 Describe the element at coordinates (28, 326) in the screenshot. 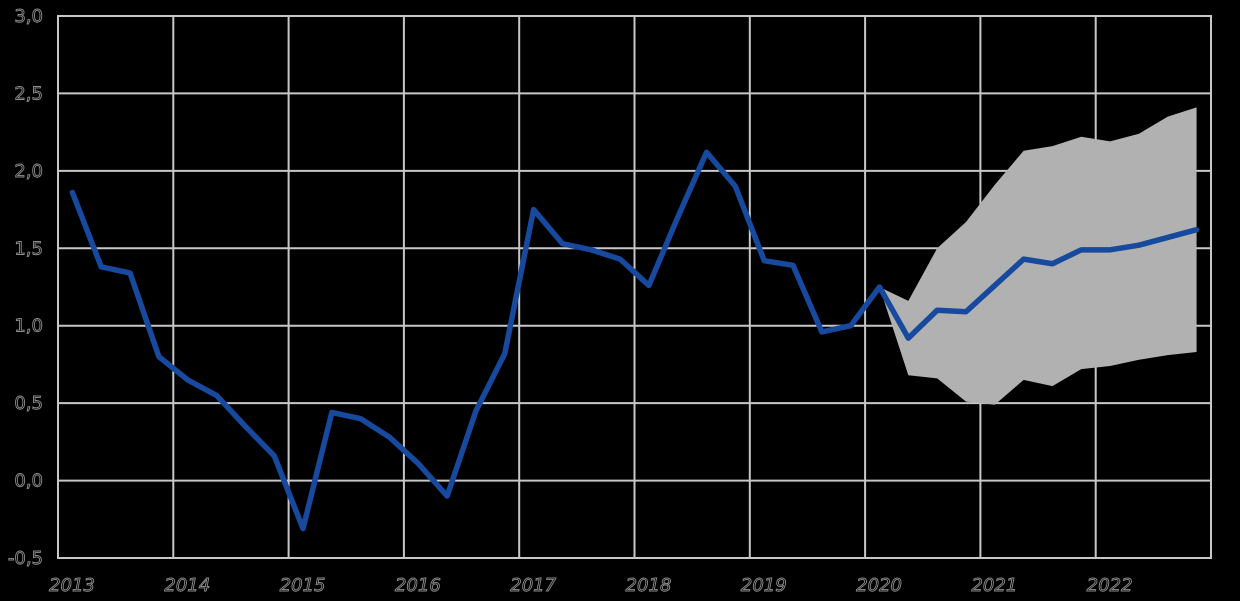

I see `y-tick-label: 1,0` at that location.